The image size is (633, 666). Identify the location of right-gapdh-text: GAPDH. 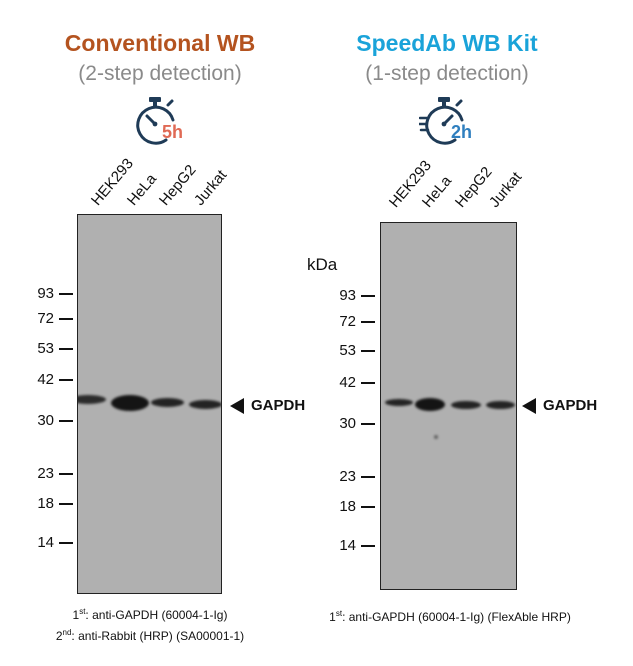
(570, 405).